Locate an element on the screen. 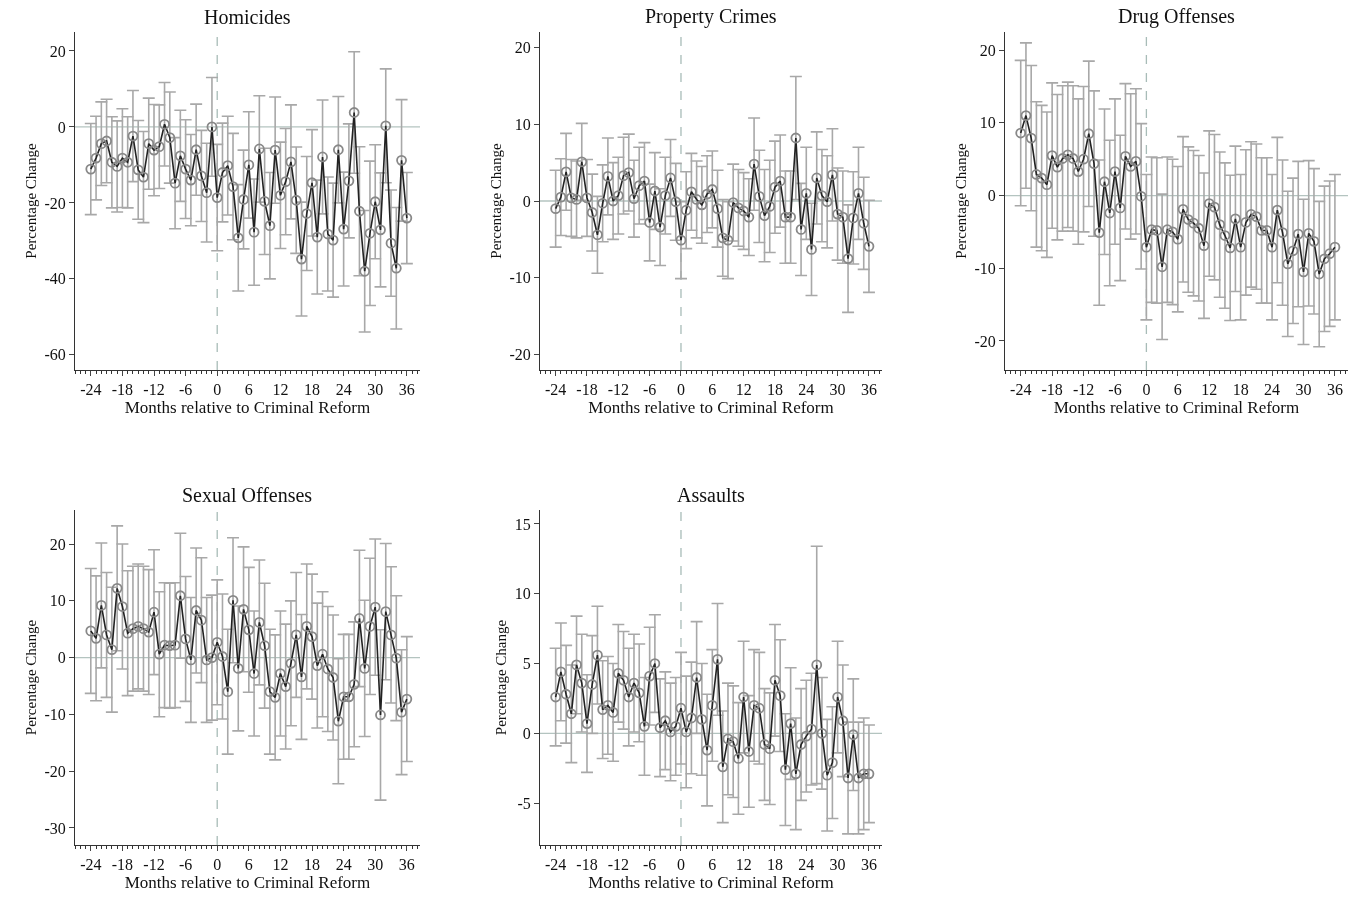  chart-title: Assaults is located at coordinates (711, 495).